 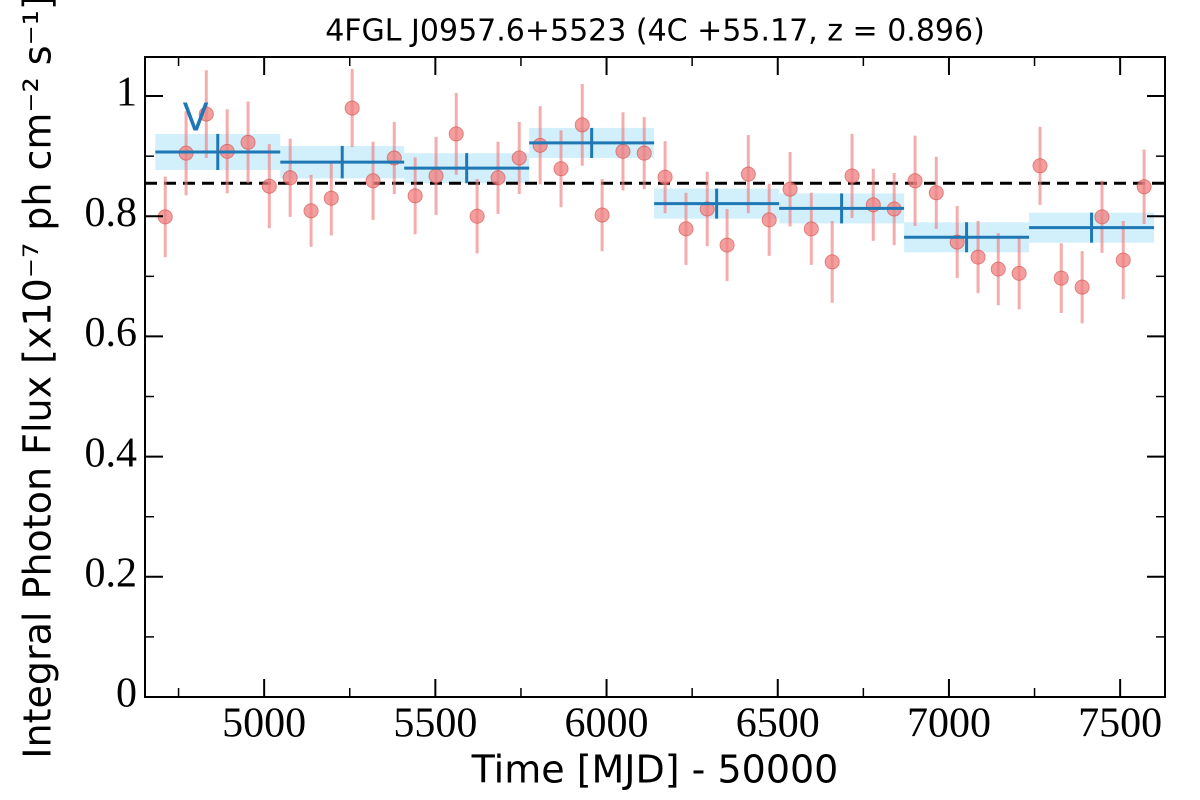 What do you see at coordinates (196, 118) in the screenshot?
I see `annotation: V` at bounding box center [196, 118].